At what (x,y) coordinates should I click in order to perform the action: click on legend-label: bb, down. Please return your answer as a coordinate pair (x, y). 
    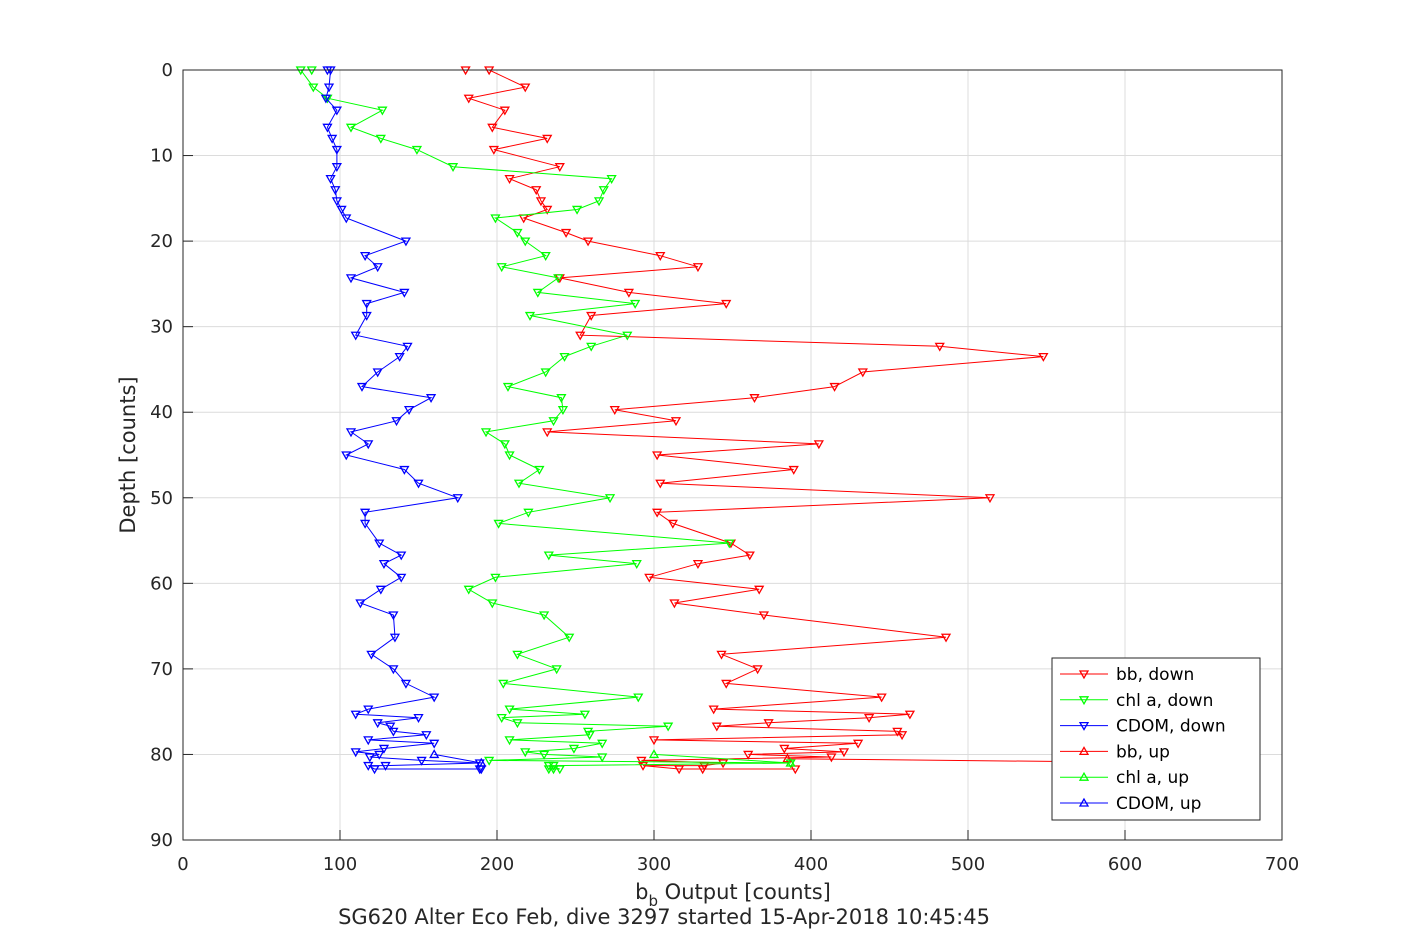
    Looking at the image, I should click on (1155, 675).